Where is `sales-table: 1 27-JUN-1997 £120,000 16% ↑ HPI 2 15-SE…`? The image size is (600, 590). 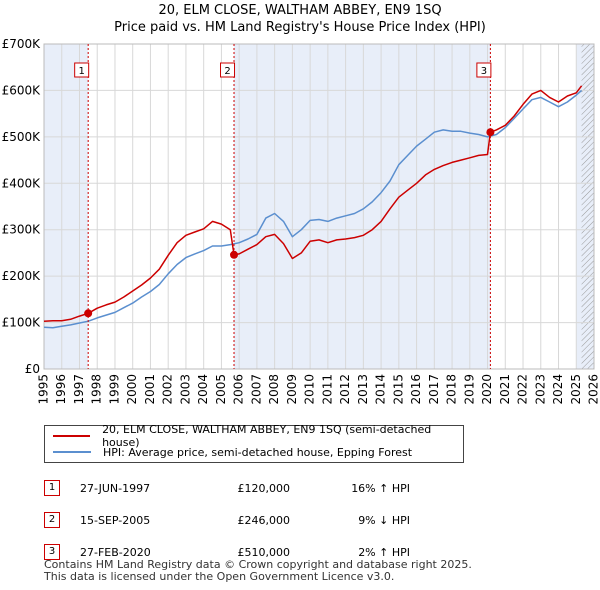 sales-table: 1 27-JUN-1997 £120,000 16% ↑ HPI 2 15-SE… is located at coordinates (227, 520).